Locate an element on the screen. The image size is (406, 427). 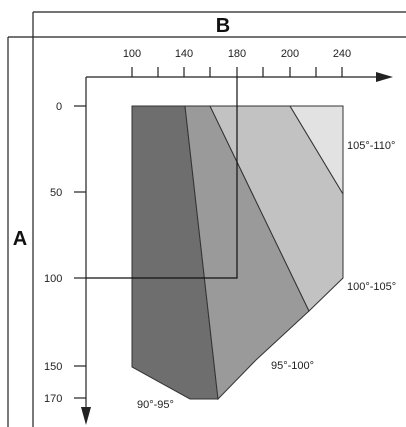
zone-label-90-95: 90°-95° is located at coordinates (155, 405).